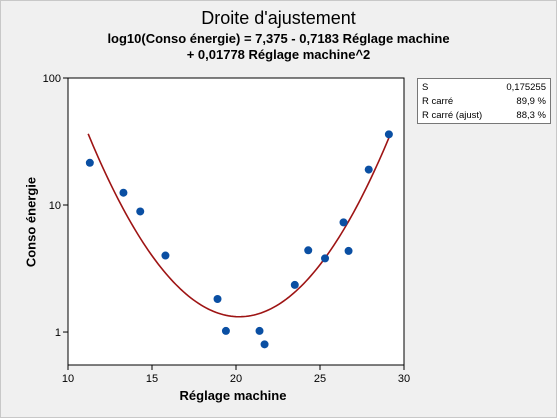  Describe the element at coordinates (278, 18) in the screenshot. I see `chart-title: Droite d'ajustement` at that location.